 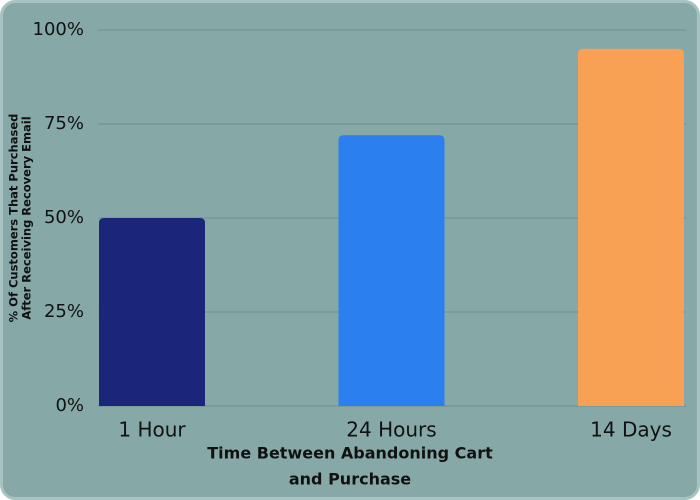 I want to click on y-axis-title-line: % Of Customers That Purchased, so click(x=14, y=218).